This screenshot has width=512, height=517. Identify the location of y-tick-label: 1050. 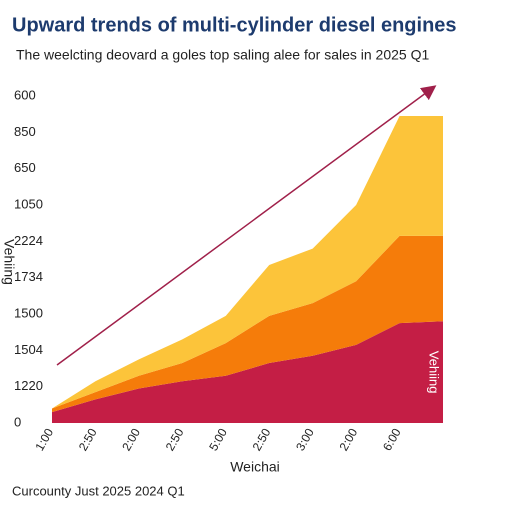
(28, 203).